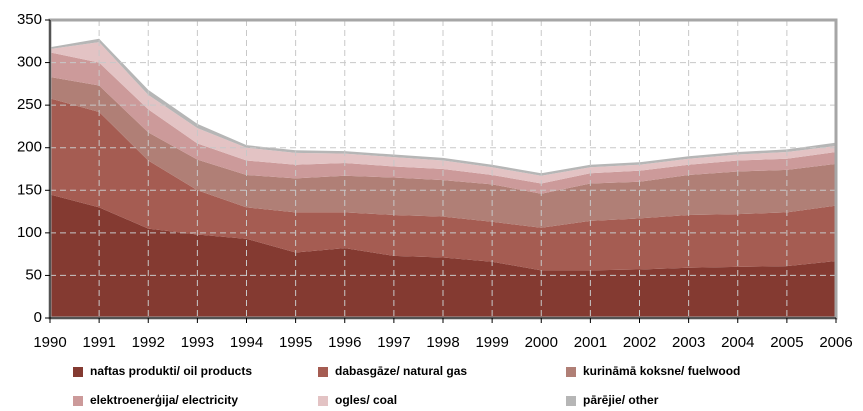 Image resolution: width=863 pixels, height=411 pixels. I want to click on y-tick-label: 0, so click(38, 317).